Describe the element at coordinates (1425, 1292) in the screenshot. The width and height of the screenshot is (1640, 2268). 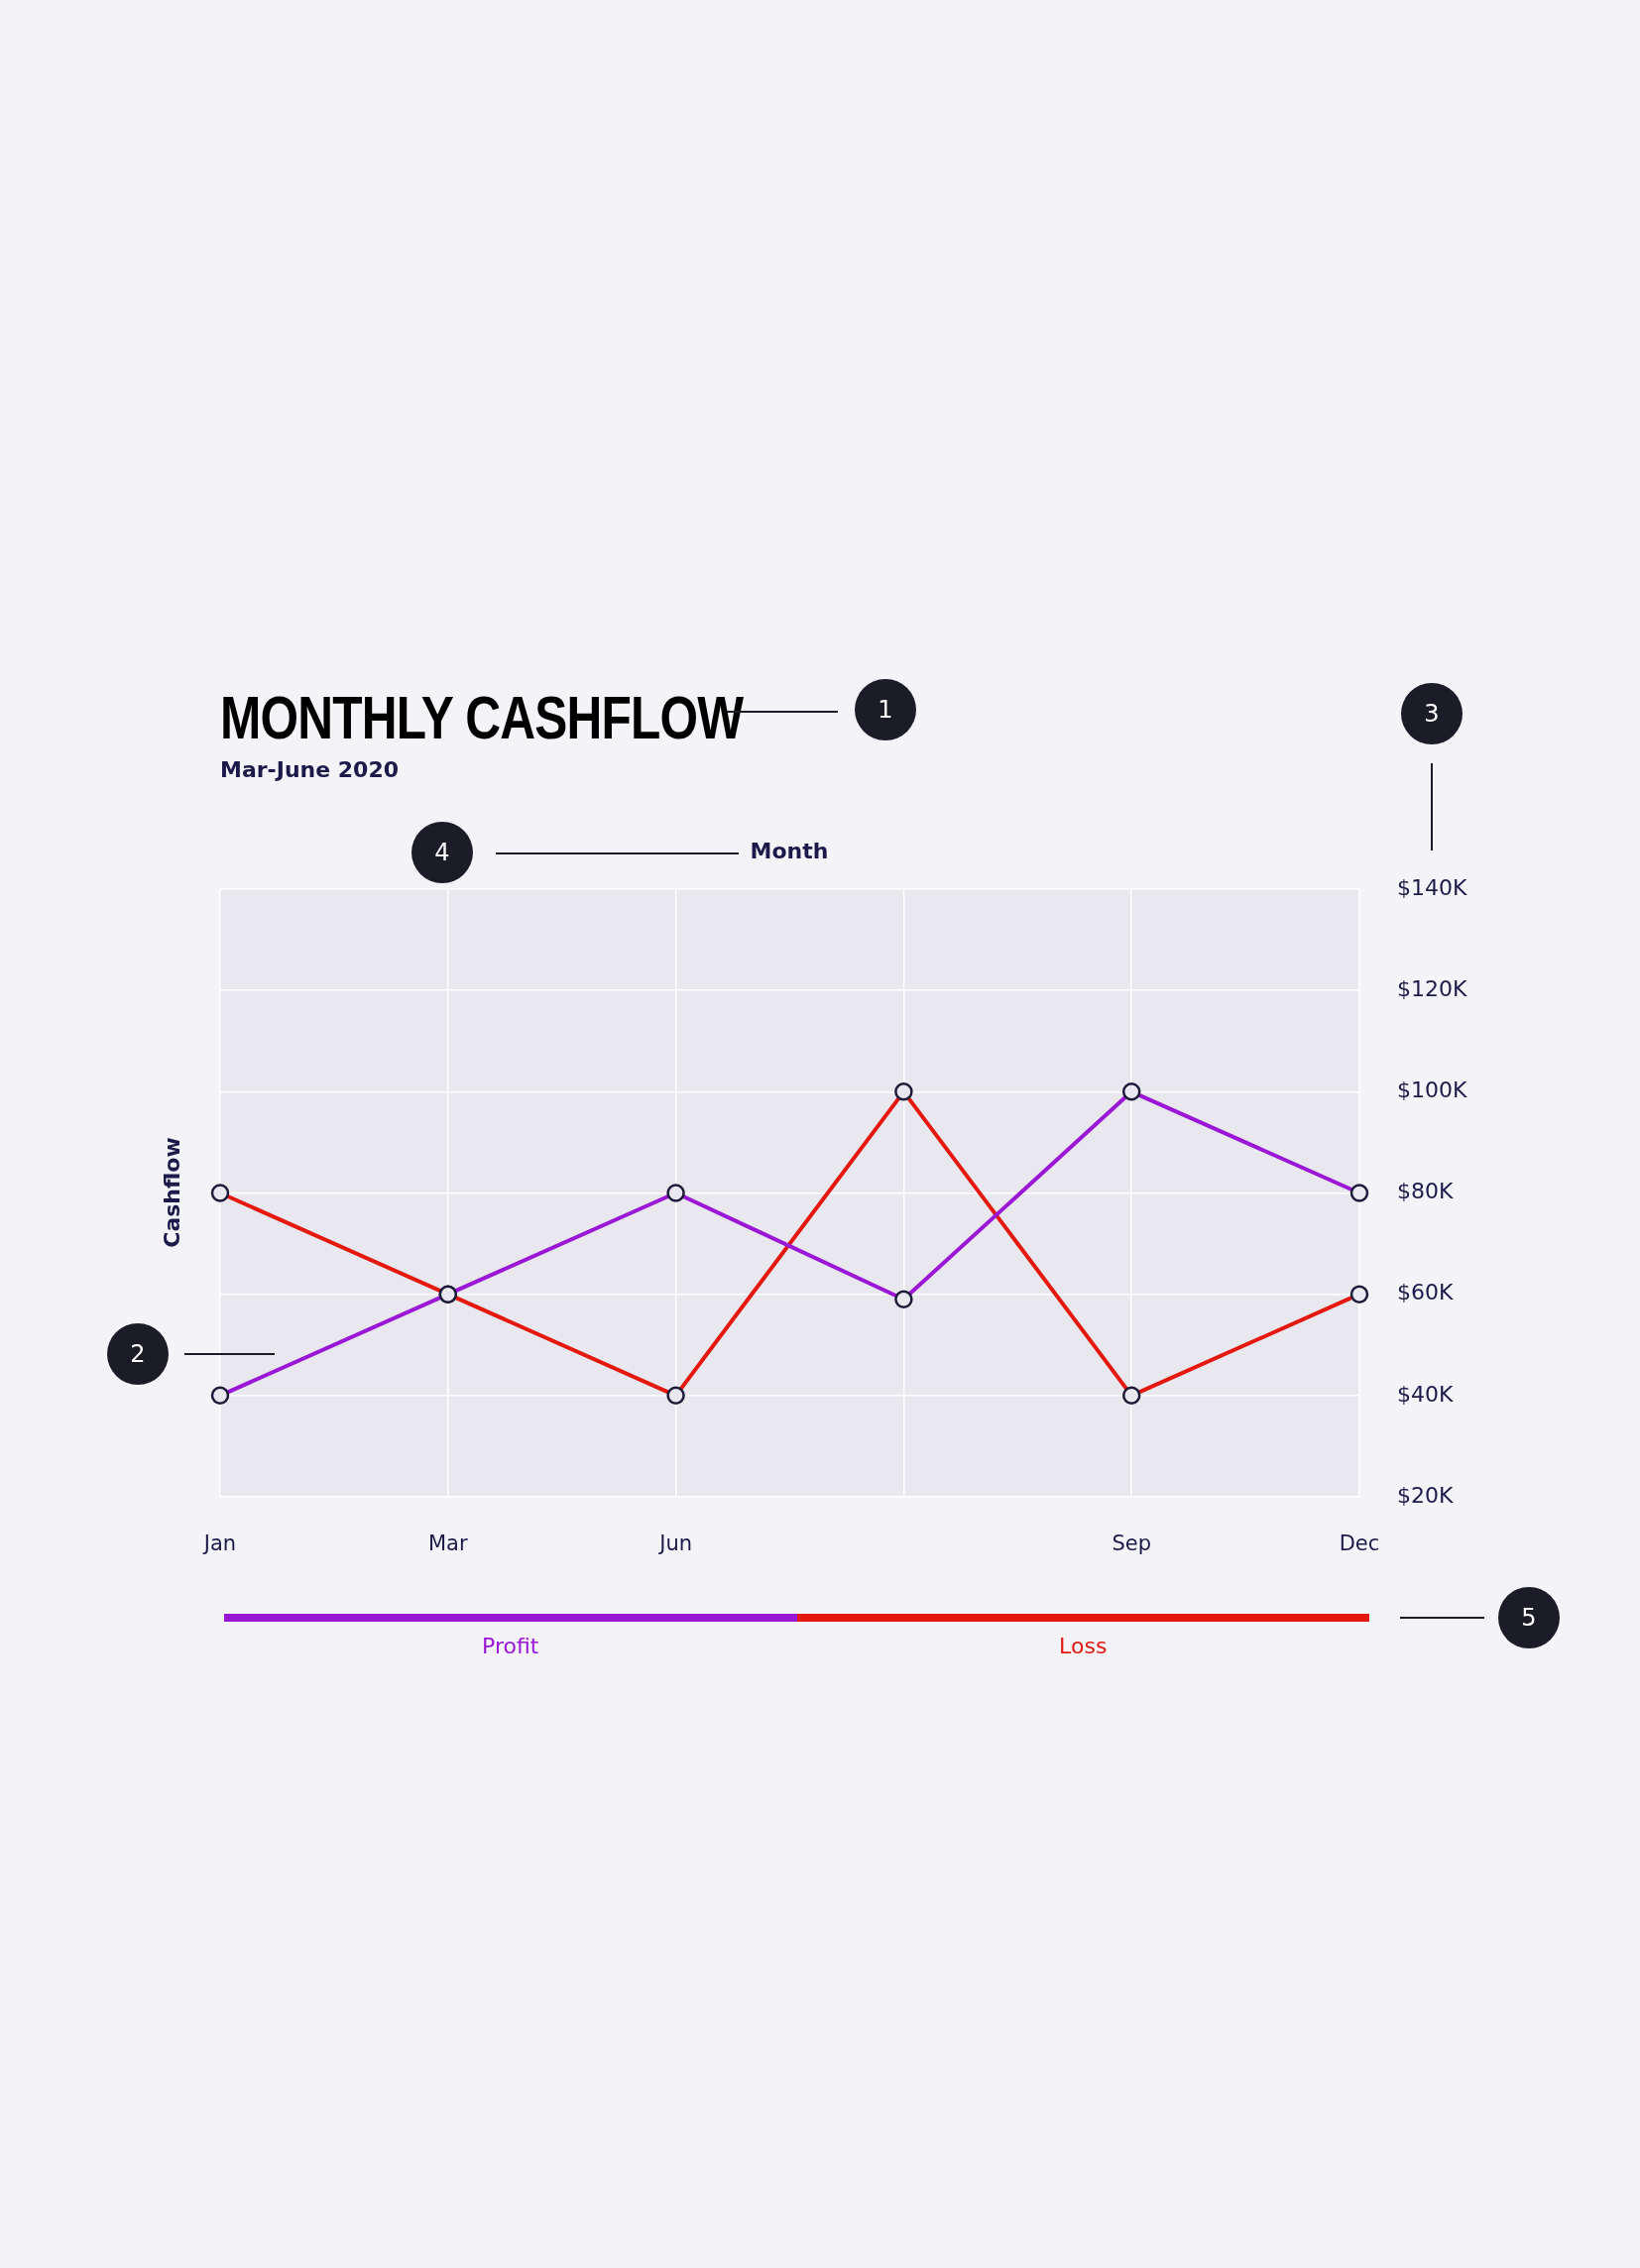
I see `y-tick-label: $60K` at that location.